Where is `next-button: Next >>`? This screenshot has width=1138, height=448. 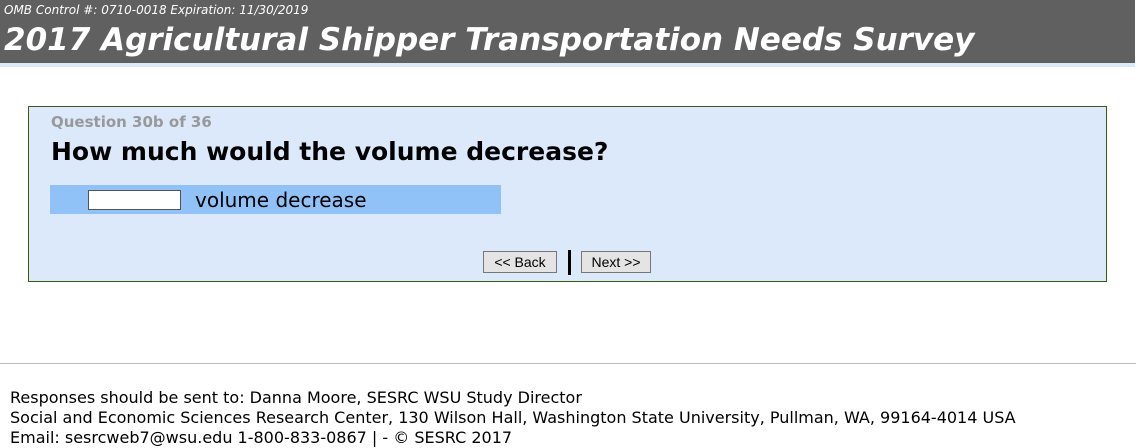
next-button: Next >> is located at coordinates (616, 262).